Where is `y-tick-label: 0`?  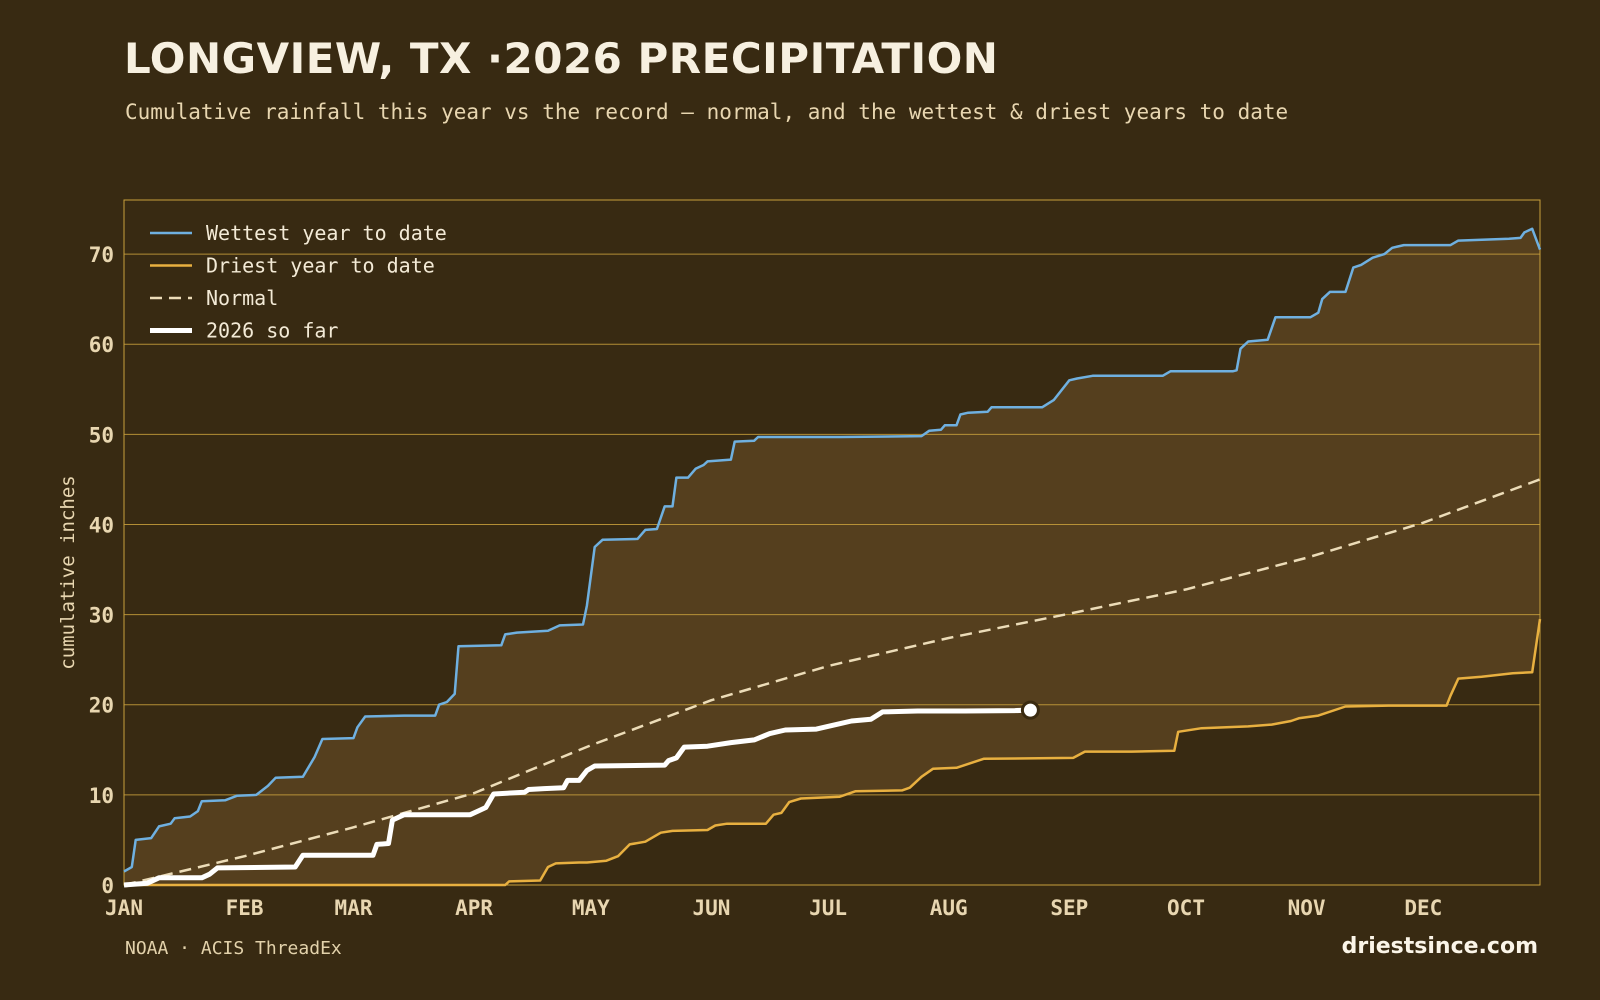 y-tick-label: 0 is located at coordinates (107, 886).